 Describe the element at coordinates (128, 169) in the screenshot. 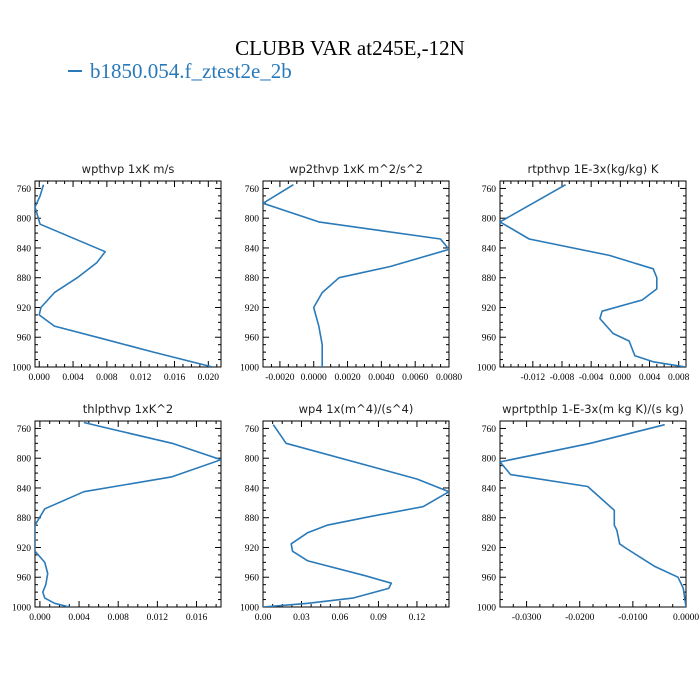

I see `panel-title: wpthvp 1xK m/s` at that location.